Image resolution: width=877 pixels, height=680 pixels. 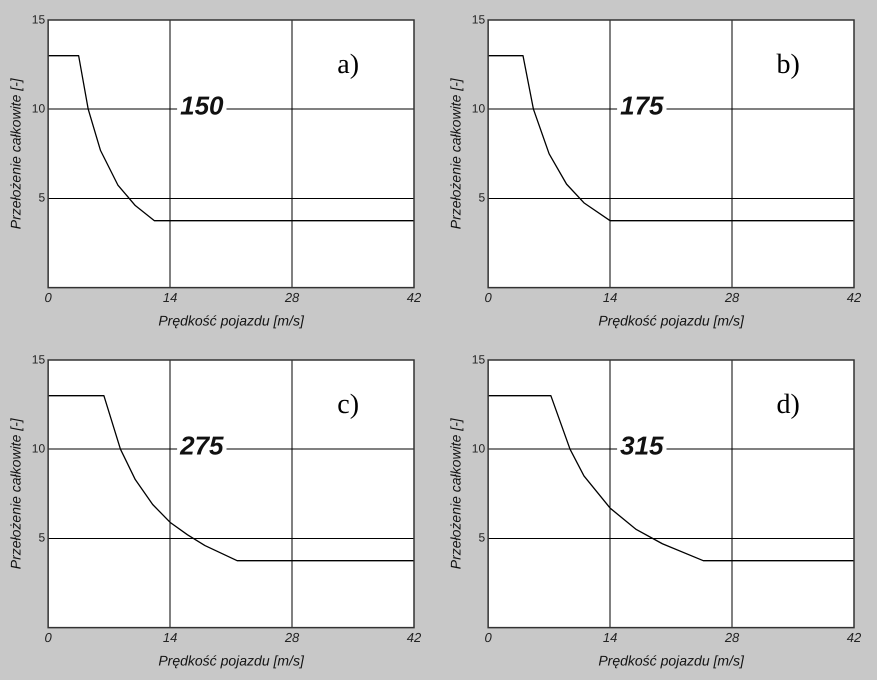 What do you see at coordinates (642, 105) in the screenshot?
I see `annotation: 175` at bounding box center [642, 105].